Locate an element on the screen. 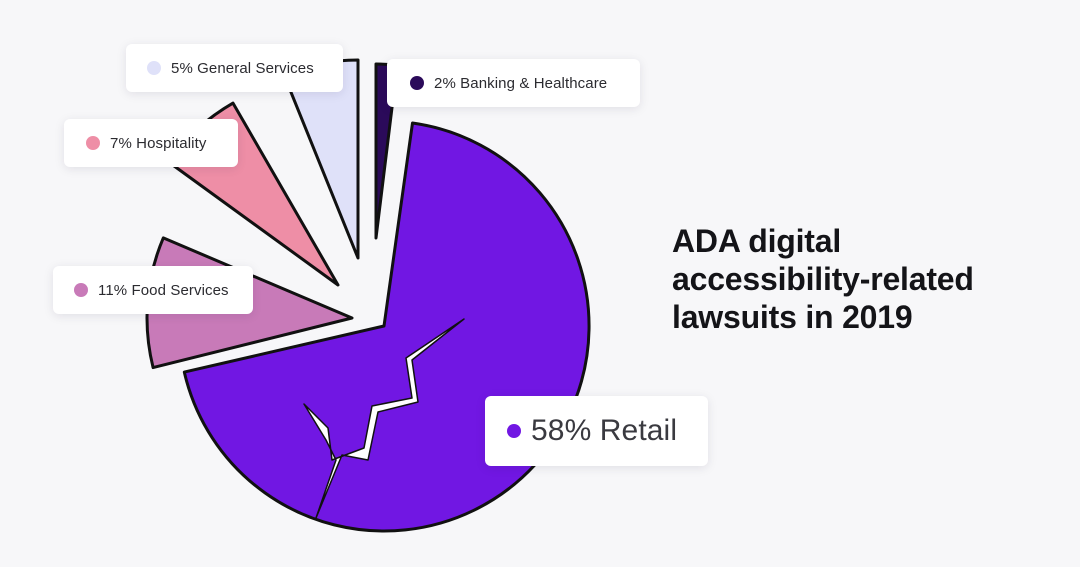 The height and width of the screenshot is (567, 1080). callout-label: 5% General Services is located at coordinates (242, 68).